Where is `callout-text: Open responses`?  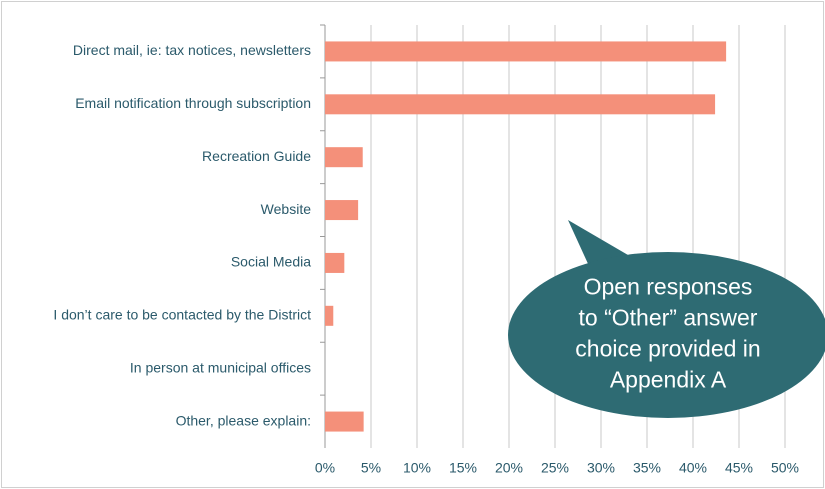 callout-text: Open responses is located at coordinates (668, 287).